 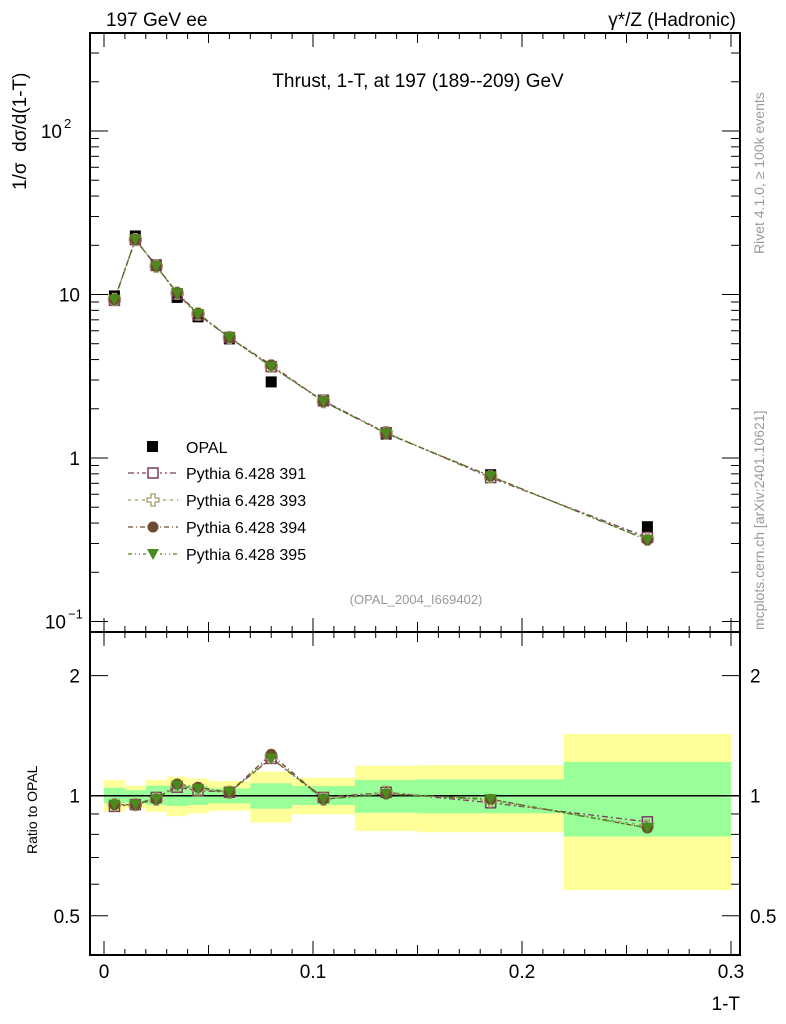 What do you see at coordinates (74, 459) in the screenshot?
I see `y-tick-label: 1` at bounding box center [74, 459].